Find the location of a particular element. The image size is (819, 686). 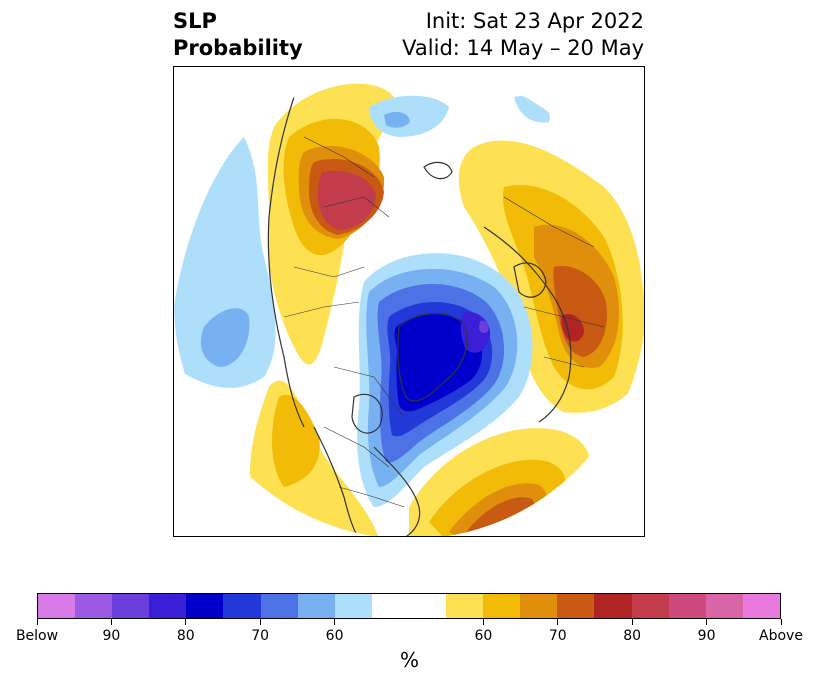

pacific-below-core is located at coordinates (225, 337).